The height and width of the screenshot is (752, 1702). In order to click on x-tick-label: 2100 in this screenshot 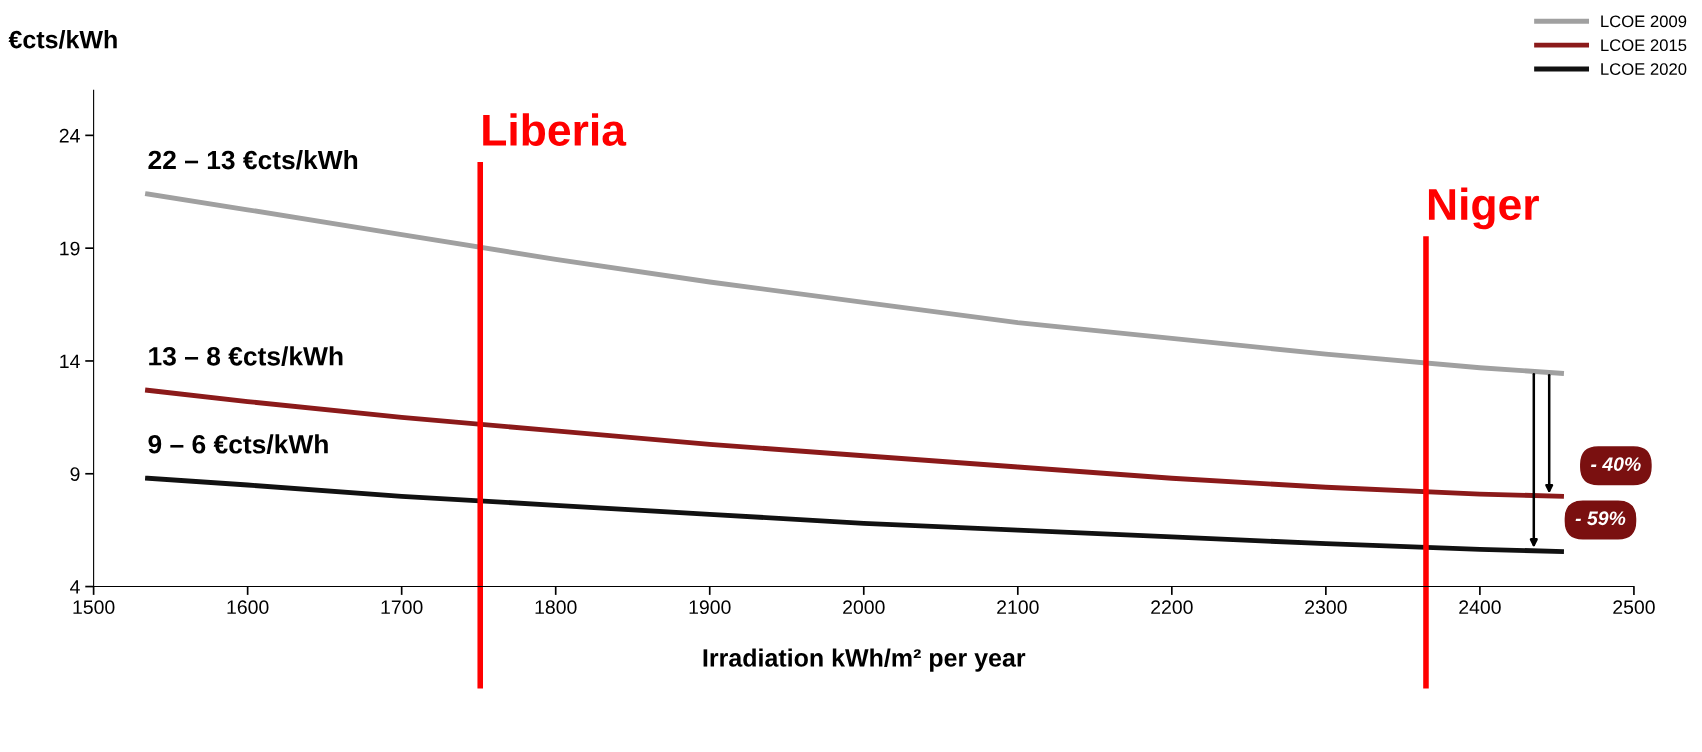, I will do `click(1018, 607)`.